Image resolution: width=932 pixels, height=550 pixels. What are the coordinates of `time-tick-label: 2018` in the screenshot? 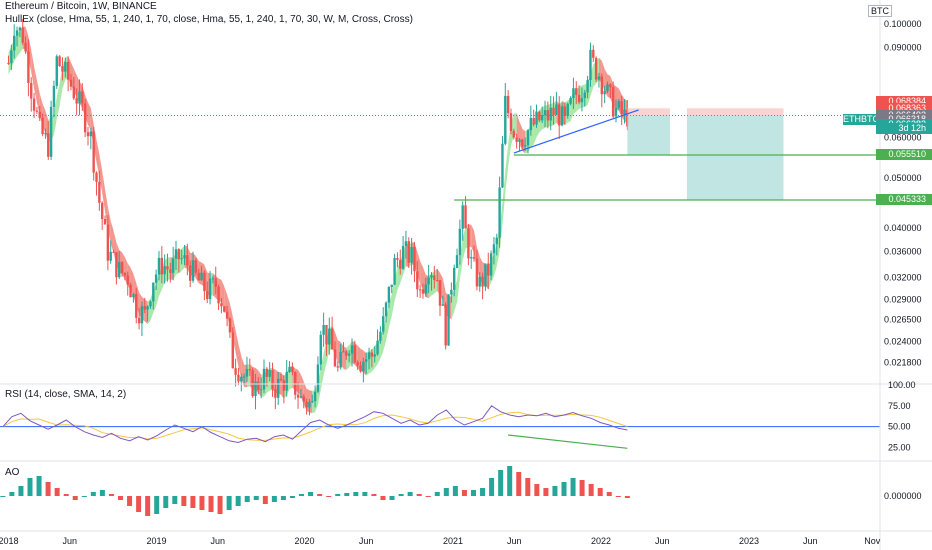 It's located at (9, 541).